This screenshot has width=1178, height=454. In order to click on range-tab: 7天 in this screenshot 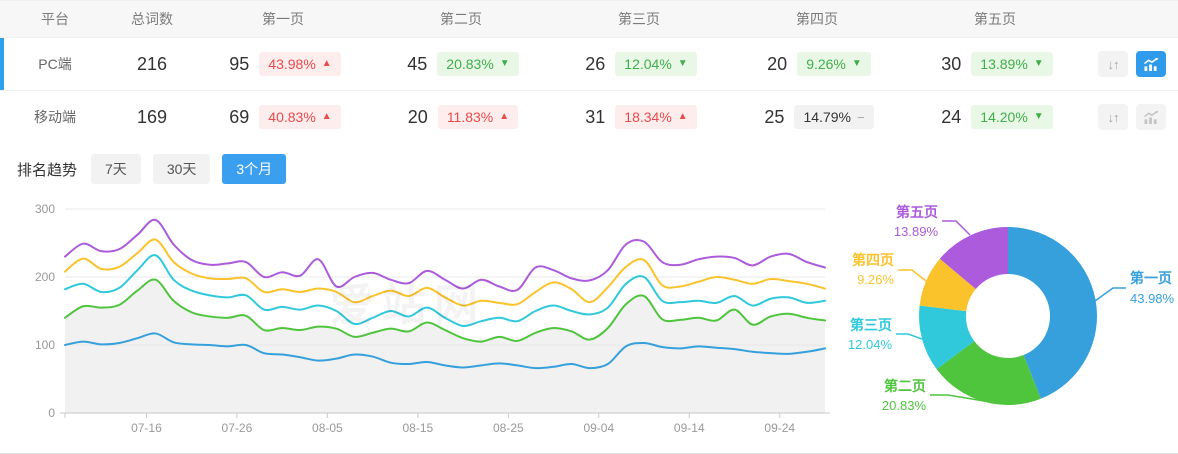, I will do `click(116, 169)`.